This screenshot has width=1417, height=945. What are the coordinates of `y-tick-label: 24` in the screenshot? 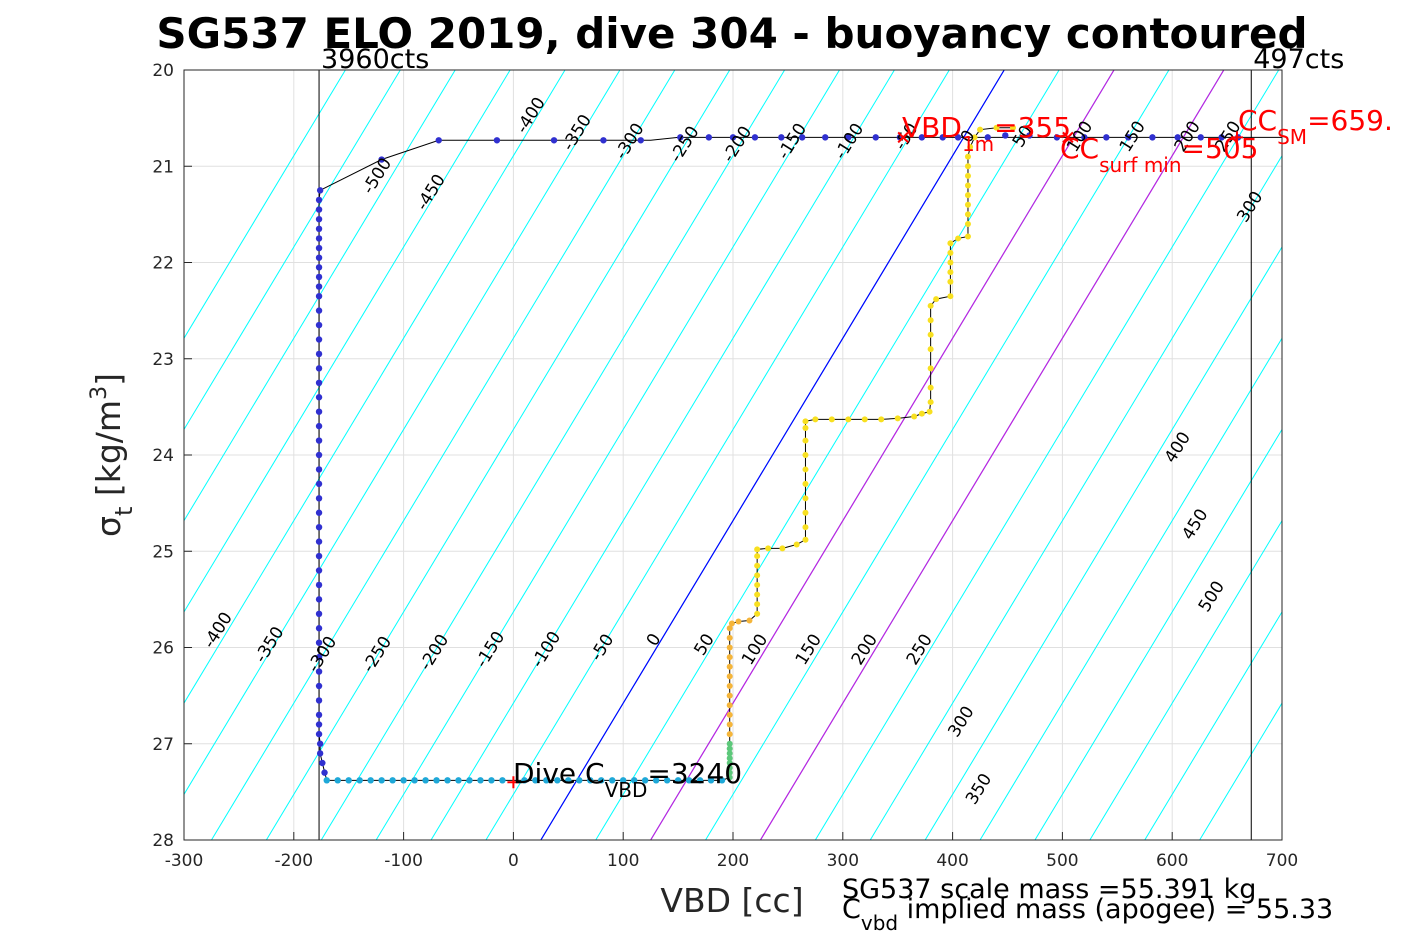 It's located at (163, 456).